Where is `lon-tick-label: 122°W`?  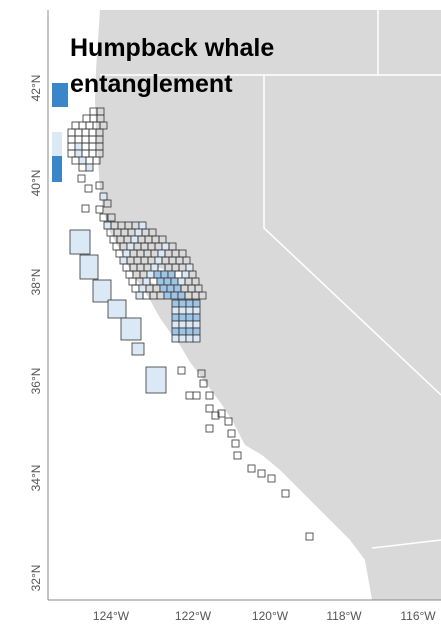
lon-tick-label: 122°W is located at coordinates (193, 616).